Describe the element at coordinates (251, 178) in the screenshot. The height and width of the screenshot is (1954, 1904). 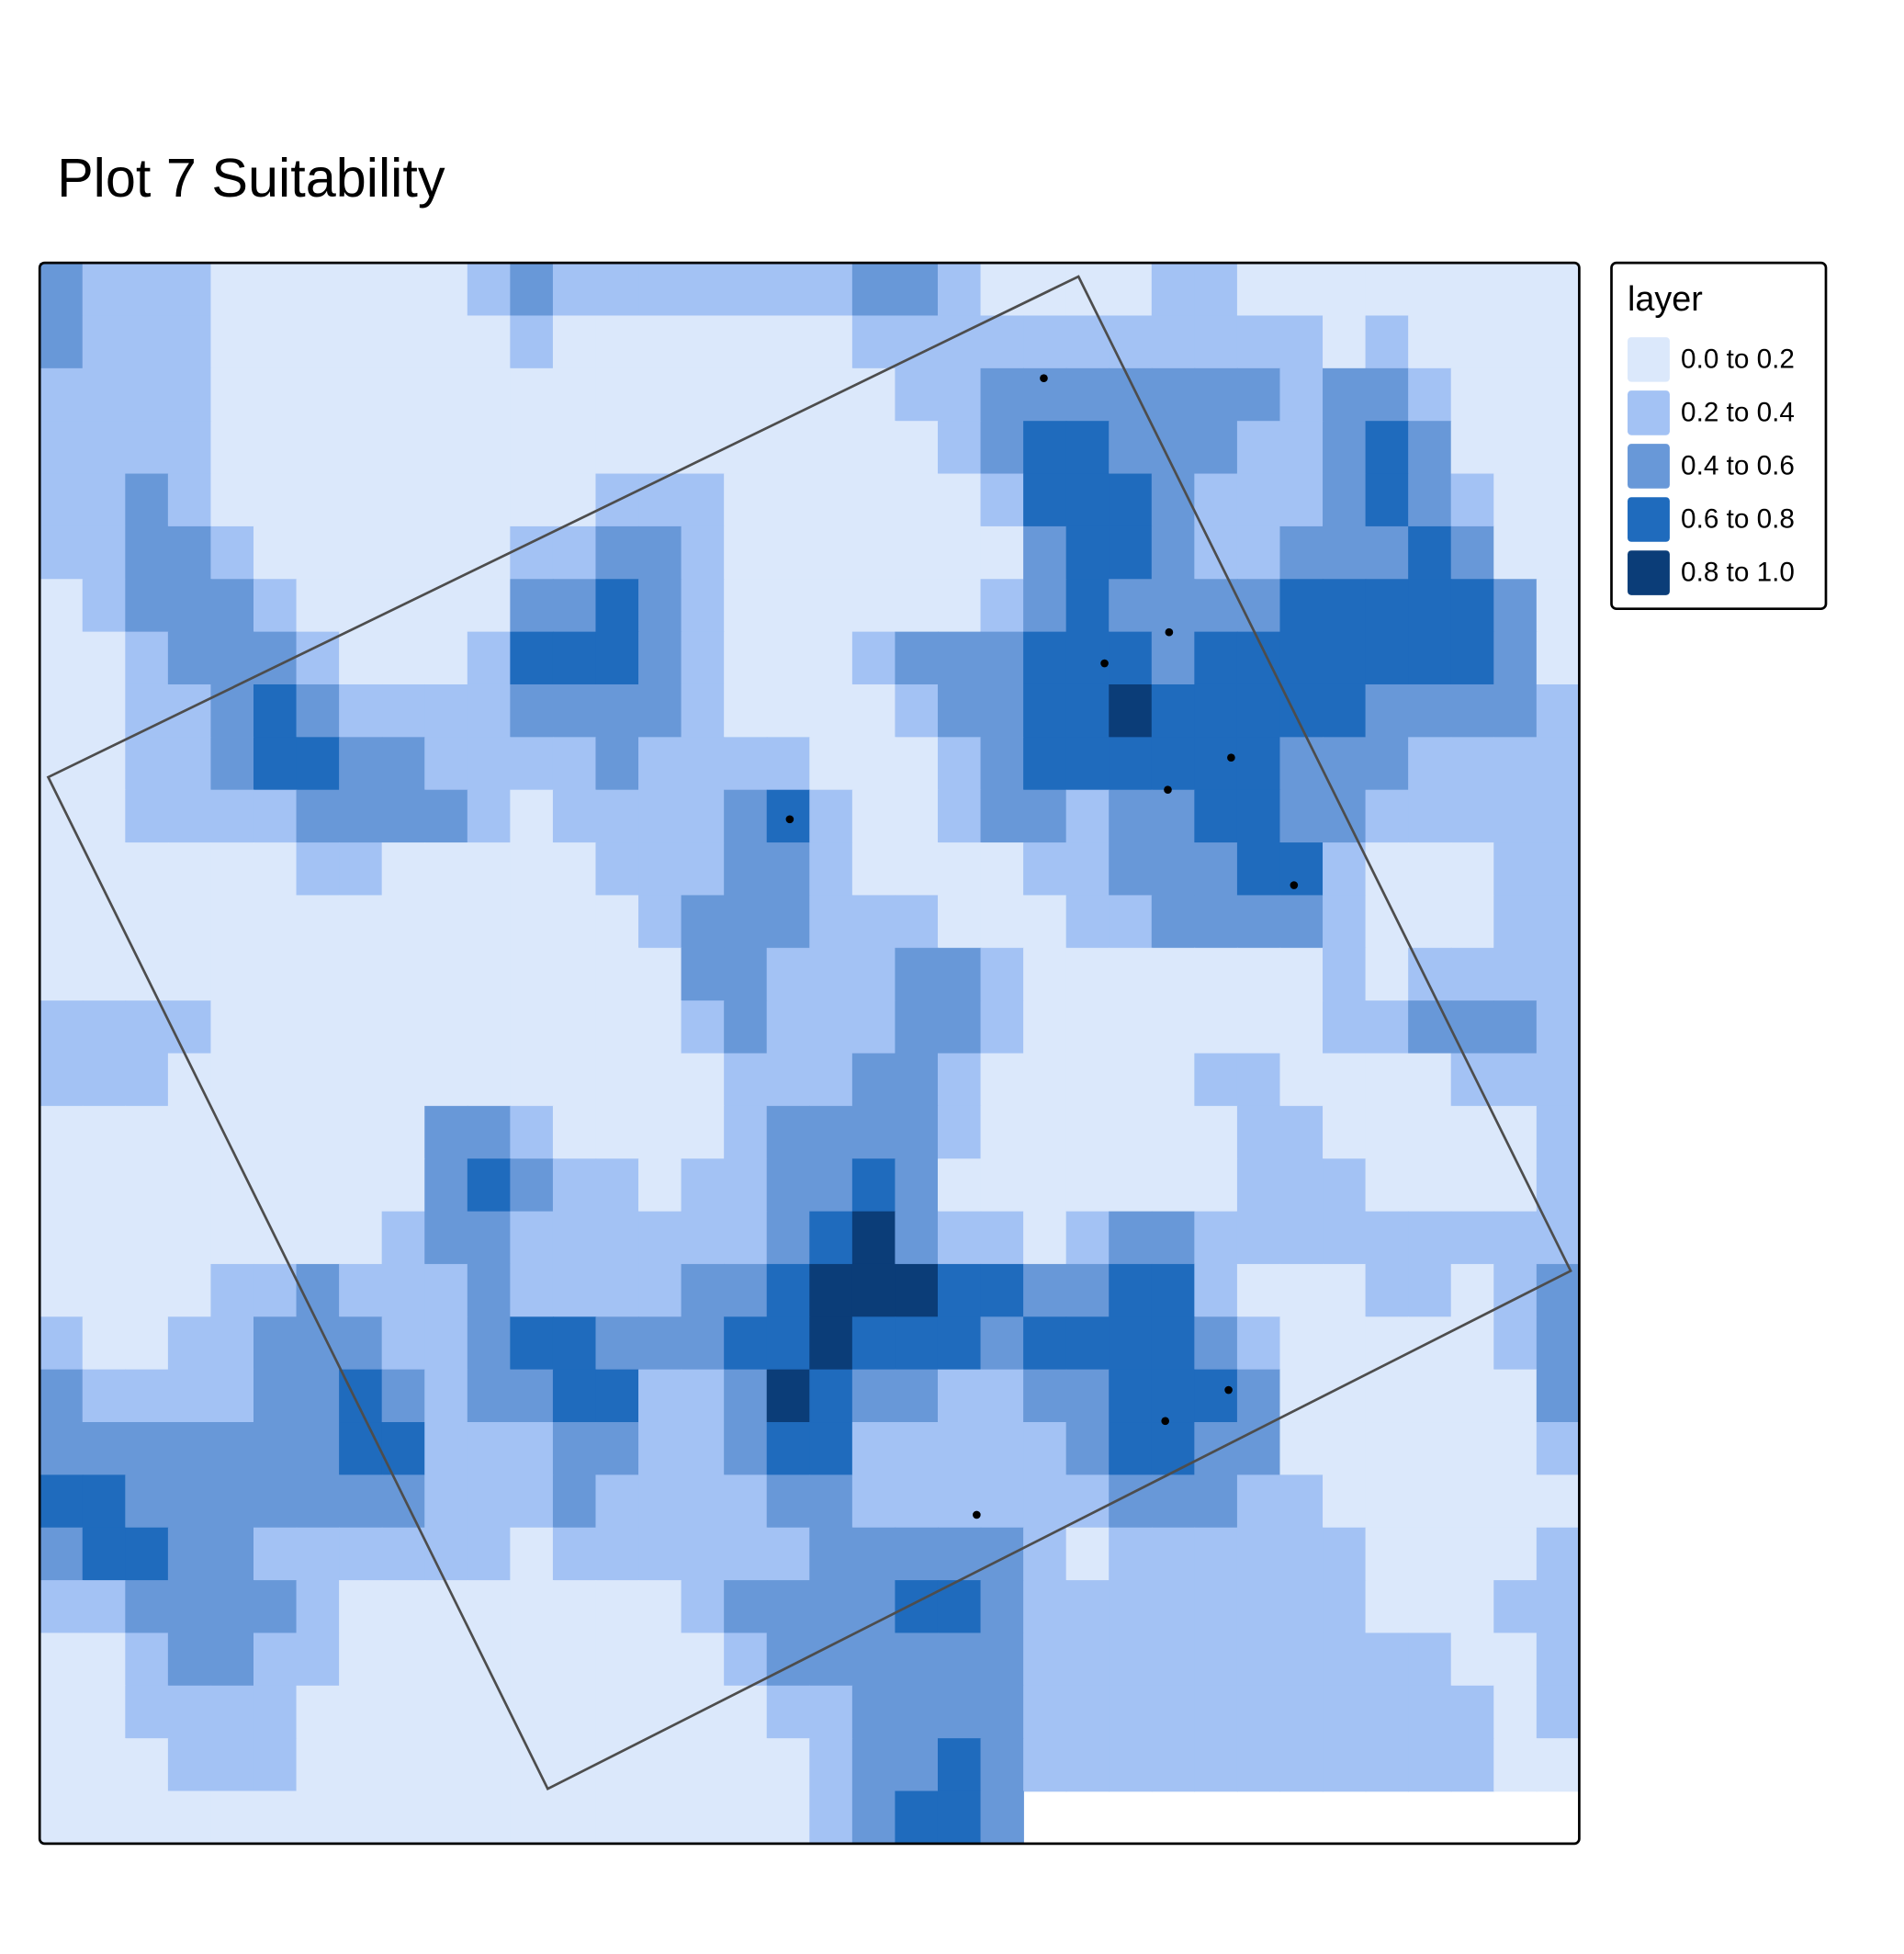
I see `map-title: Plot 7 Suitability` at that location.